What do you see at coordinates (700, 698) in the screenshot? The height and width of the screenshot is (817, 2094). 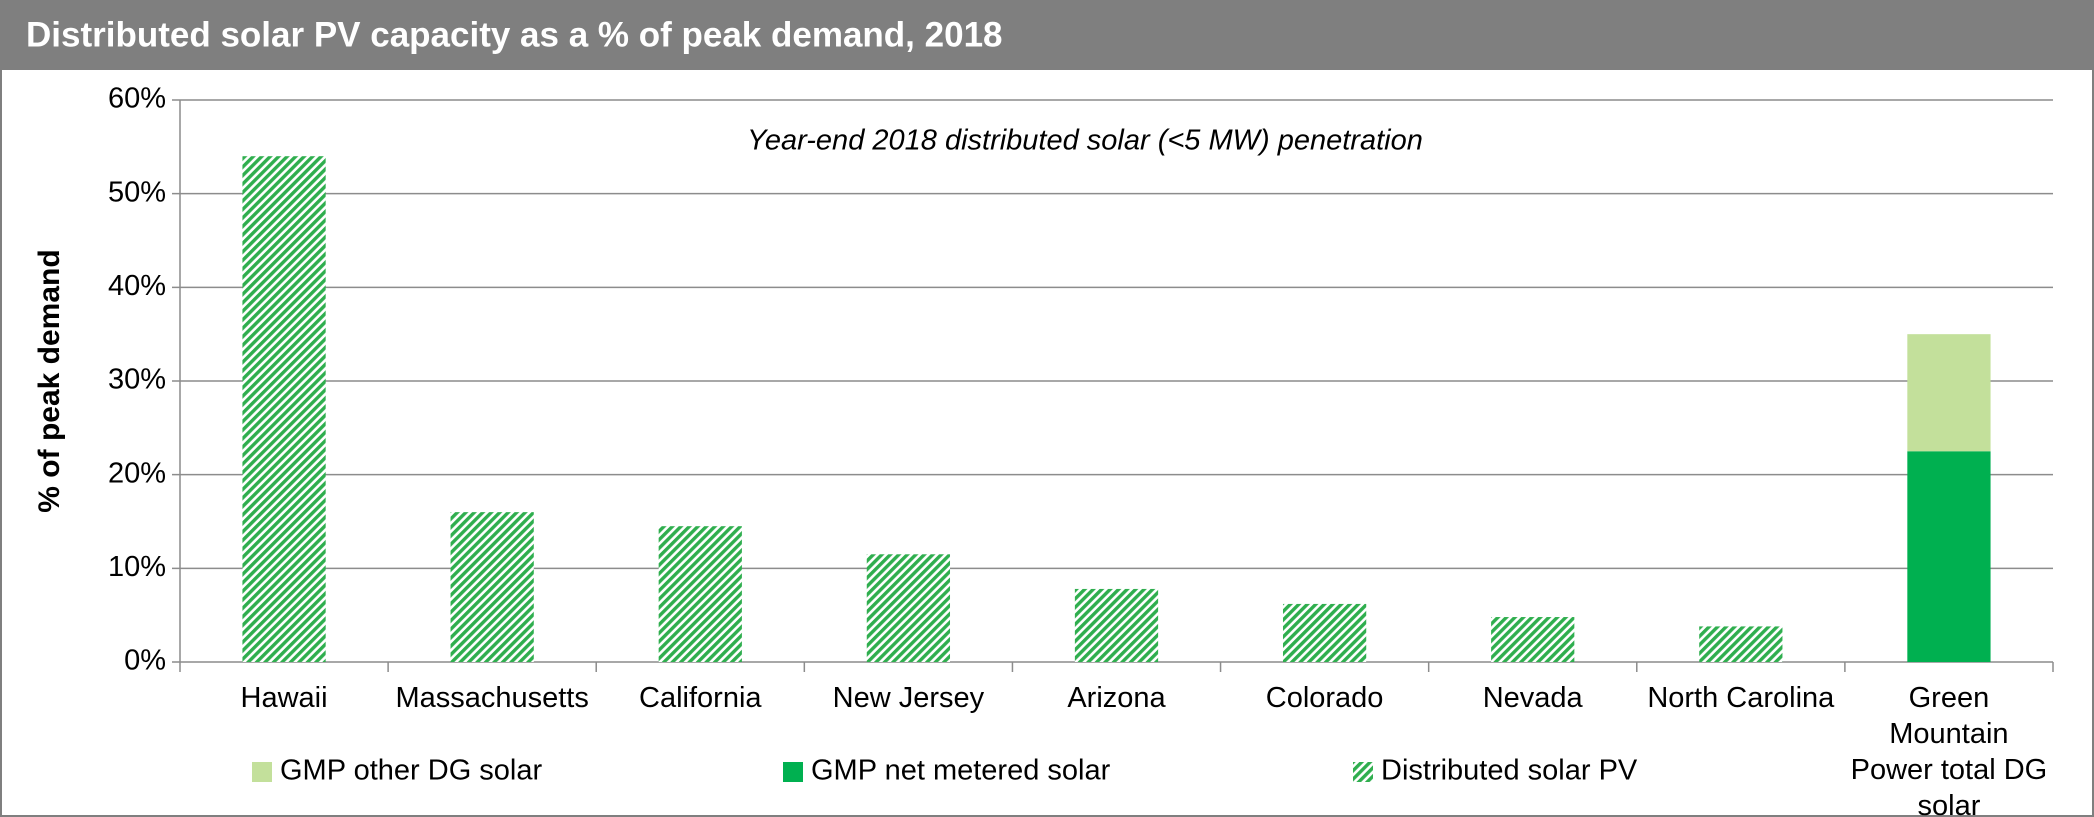 I see `x-tick-label: California` at bounding box center [700, 698].